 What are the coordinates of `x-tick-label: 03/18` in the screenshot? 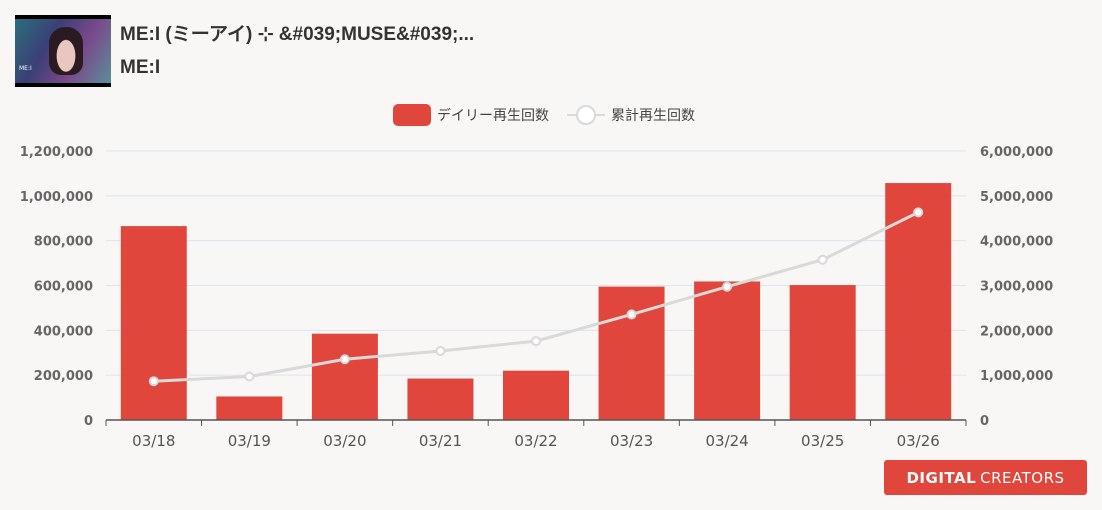 It's located at (153, 441).